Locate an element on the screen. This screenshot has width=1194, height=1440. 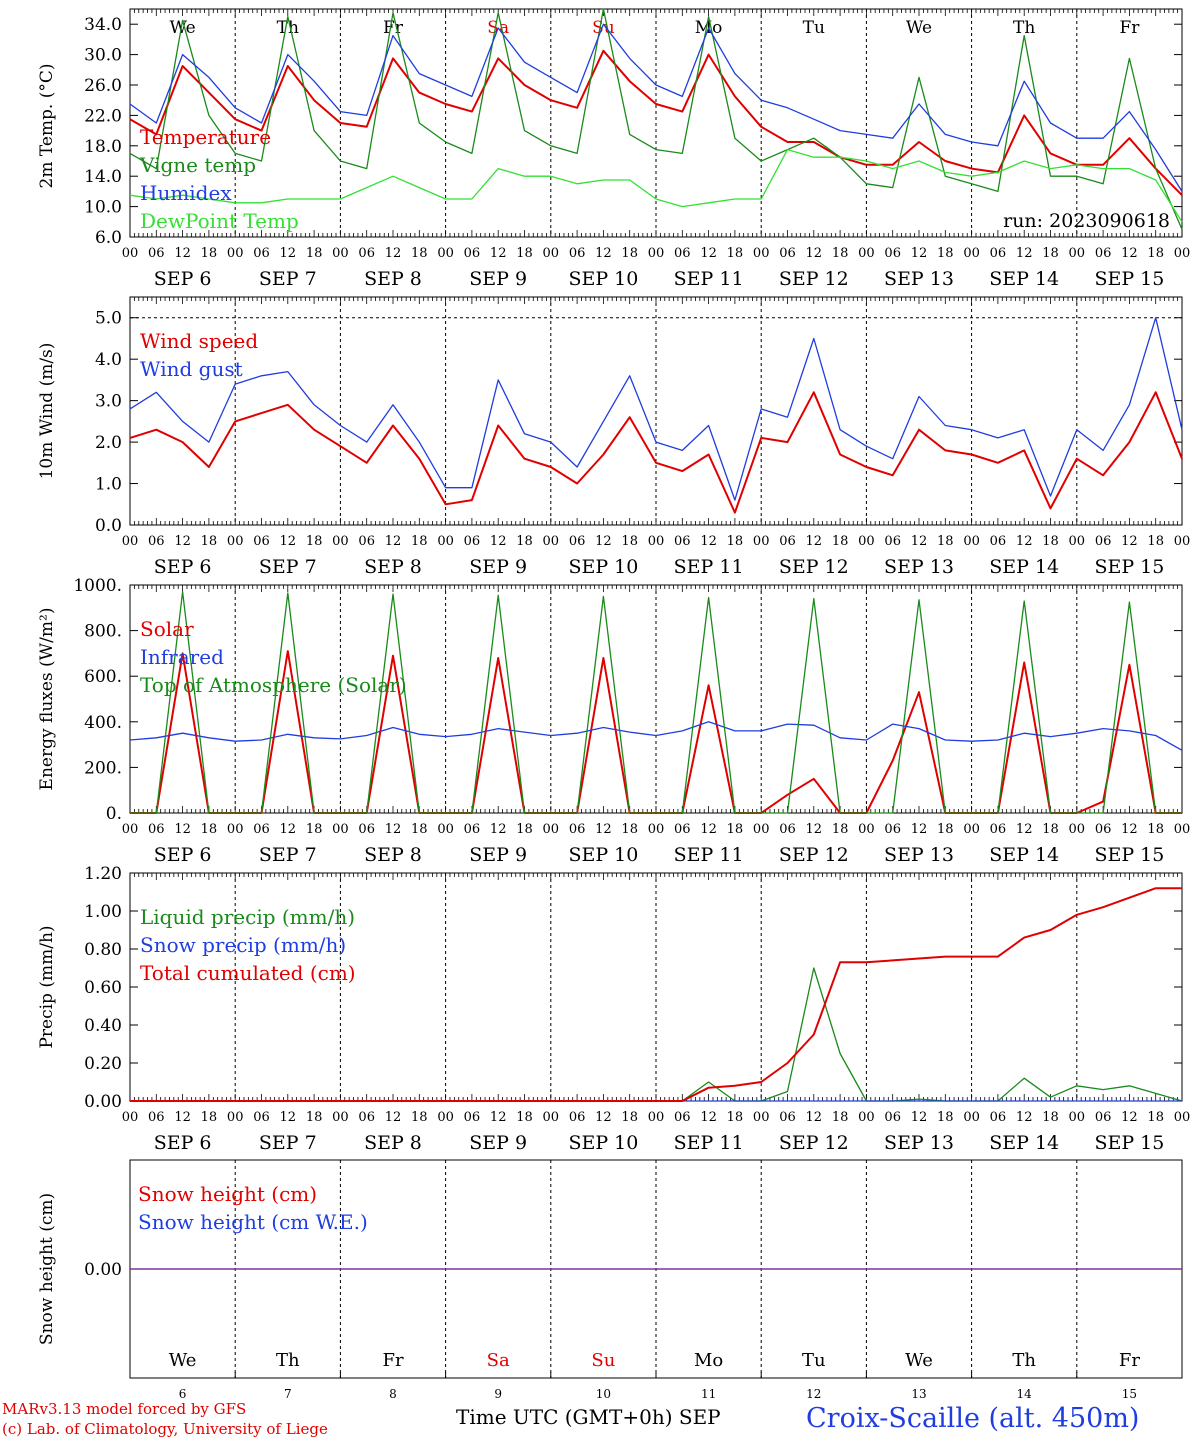
legend-entry: Snow height (cm) is located at coordinates (227, 1194).